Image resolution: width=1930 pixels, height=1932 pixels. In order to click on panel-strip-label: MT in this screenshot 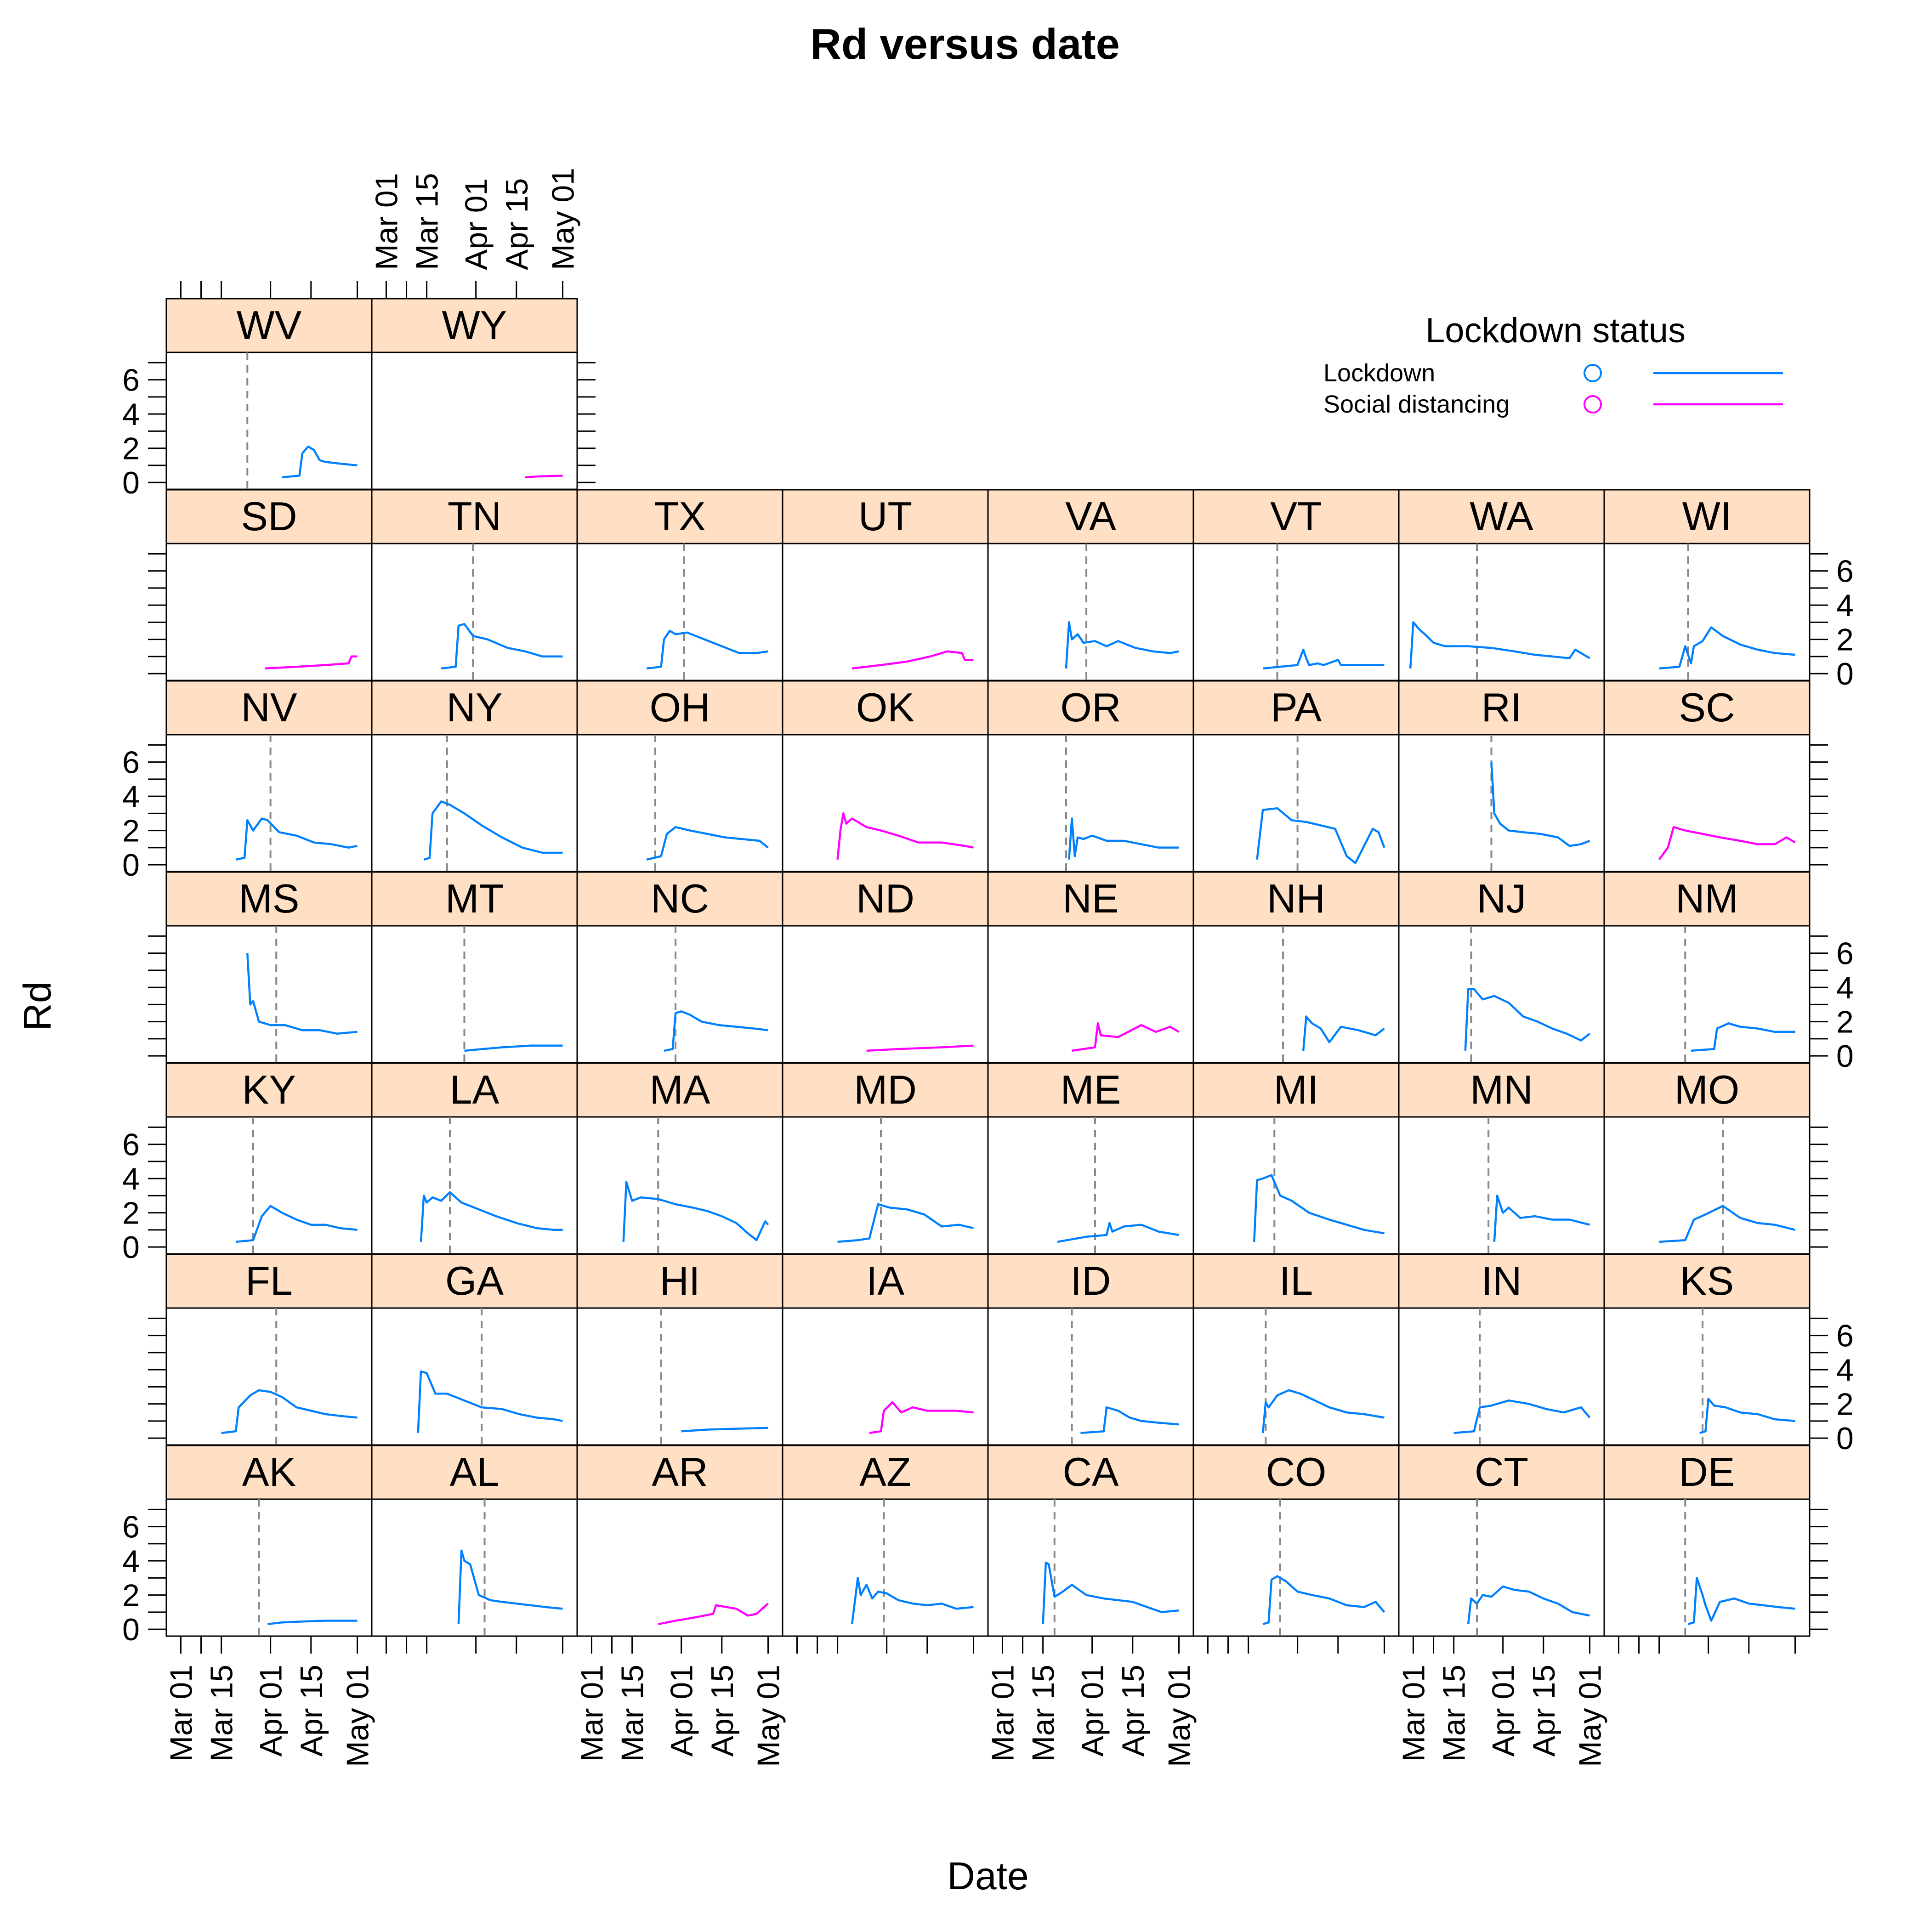, I will do `click(474, 898)`.